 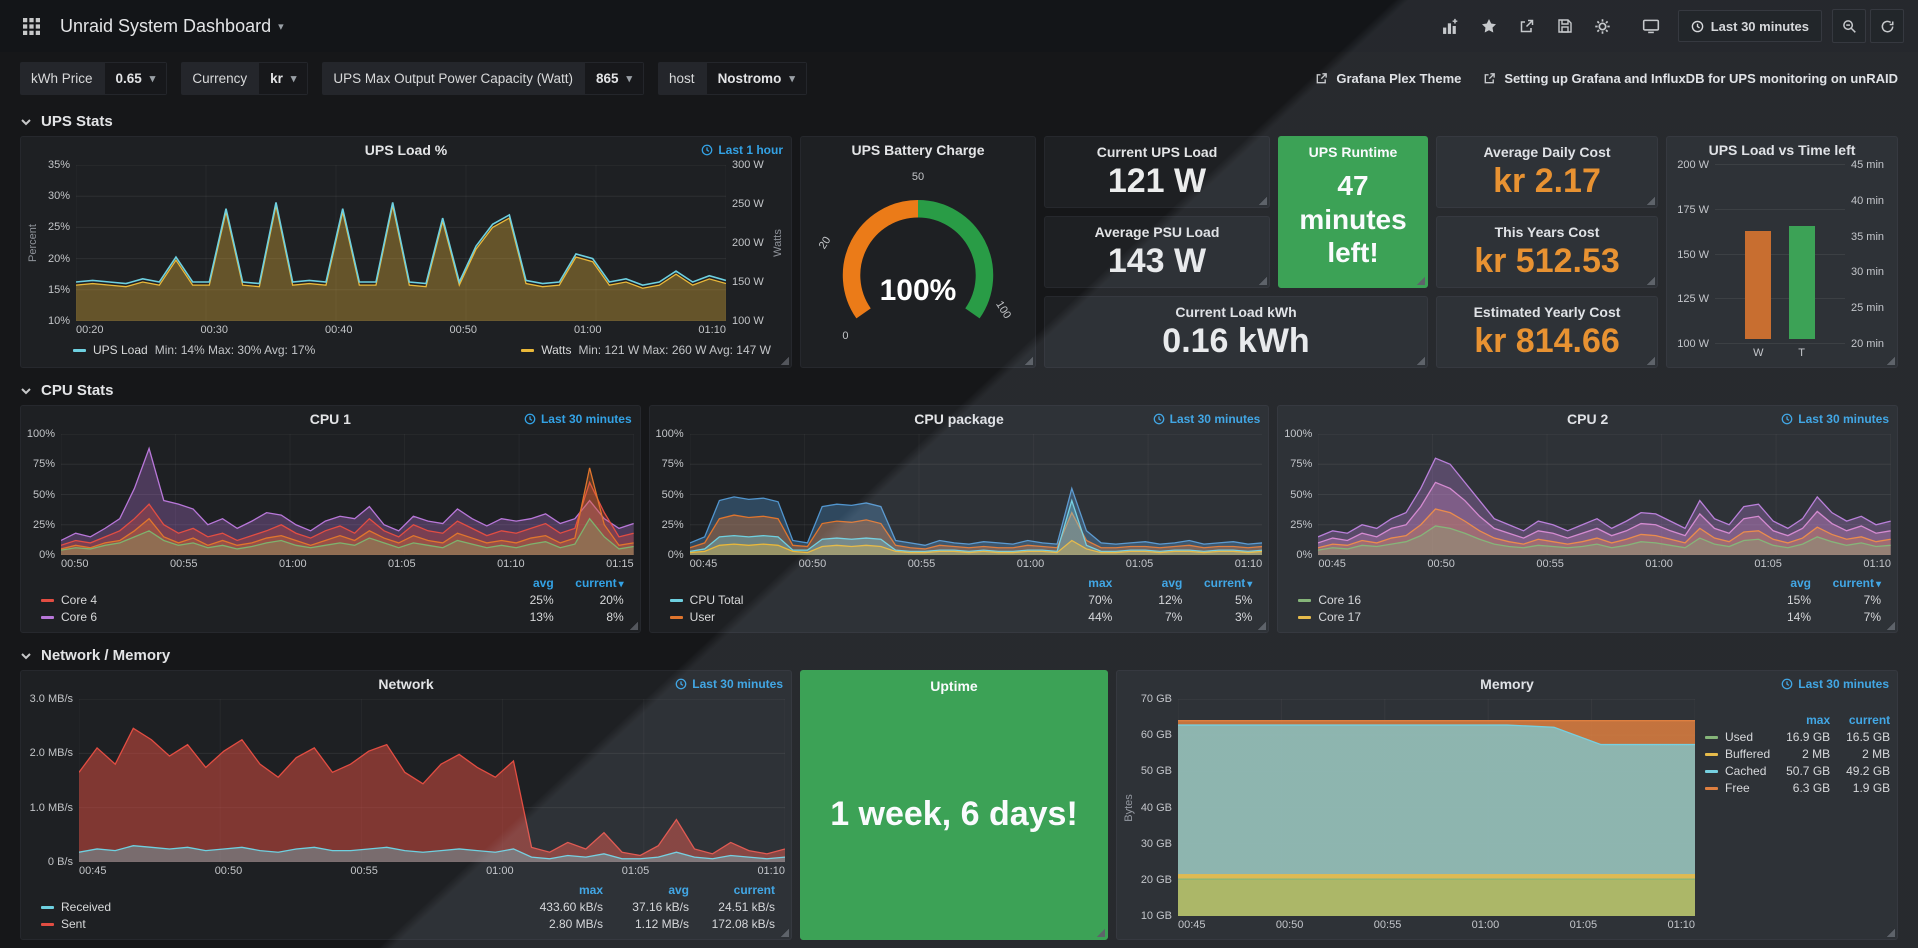 What do you see at coordinates (1749, 26) in the screenshot?
I see `time-range-picker: Last 30 minutes` at bounding box center [1749, 26].